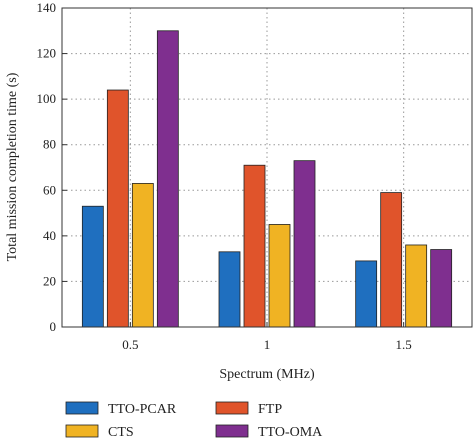  Describe the element at coordinates (49, 280) in the screenshot. I see `y-tick-label: 20` at that location.